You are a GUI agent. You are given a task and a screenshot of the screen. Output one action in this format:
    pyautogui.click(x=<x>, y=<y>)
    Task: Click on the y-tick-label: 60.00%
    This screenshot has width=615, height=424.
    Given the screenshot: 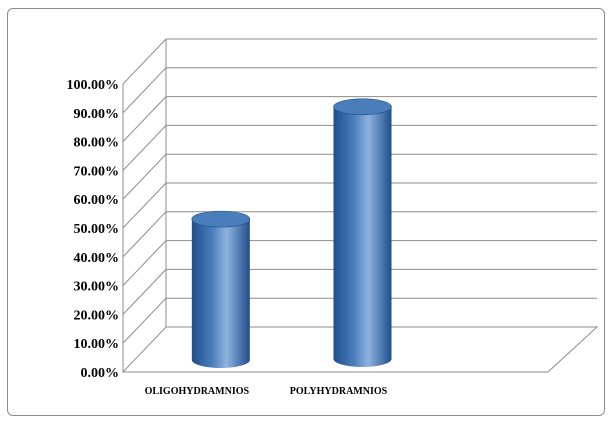 What is the action you would take?
    pyautogui.click(x=97, y=200)
    